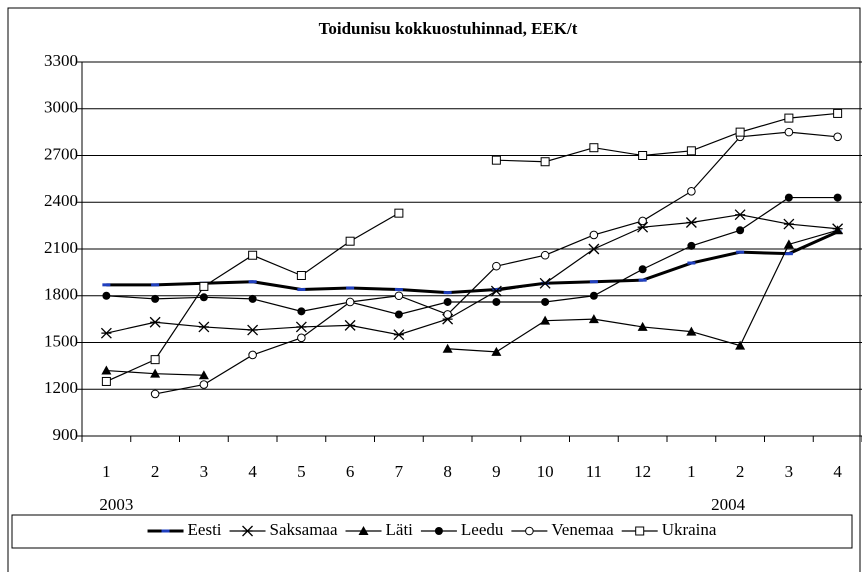 This screenshot has height=572, width=862. I want to click on year-label: 2003, so click(116, 504).